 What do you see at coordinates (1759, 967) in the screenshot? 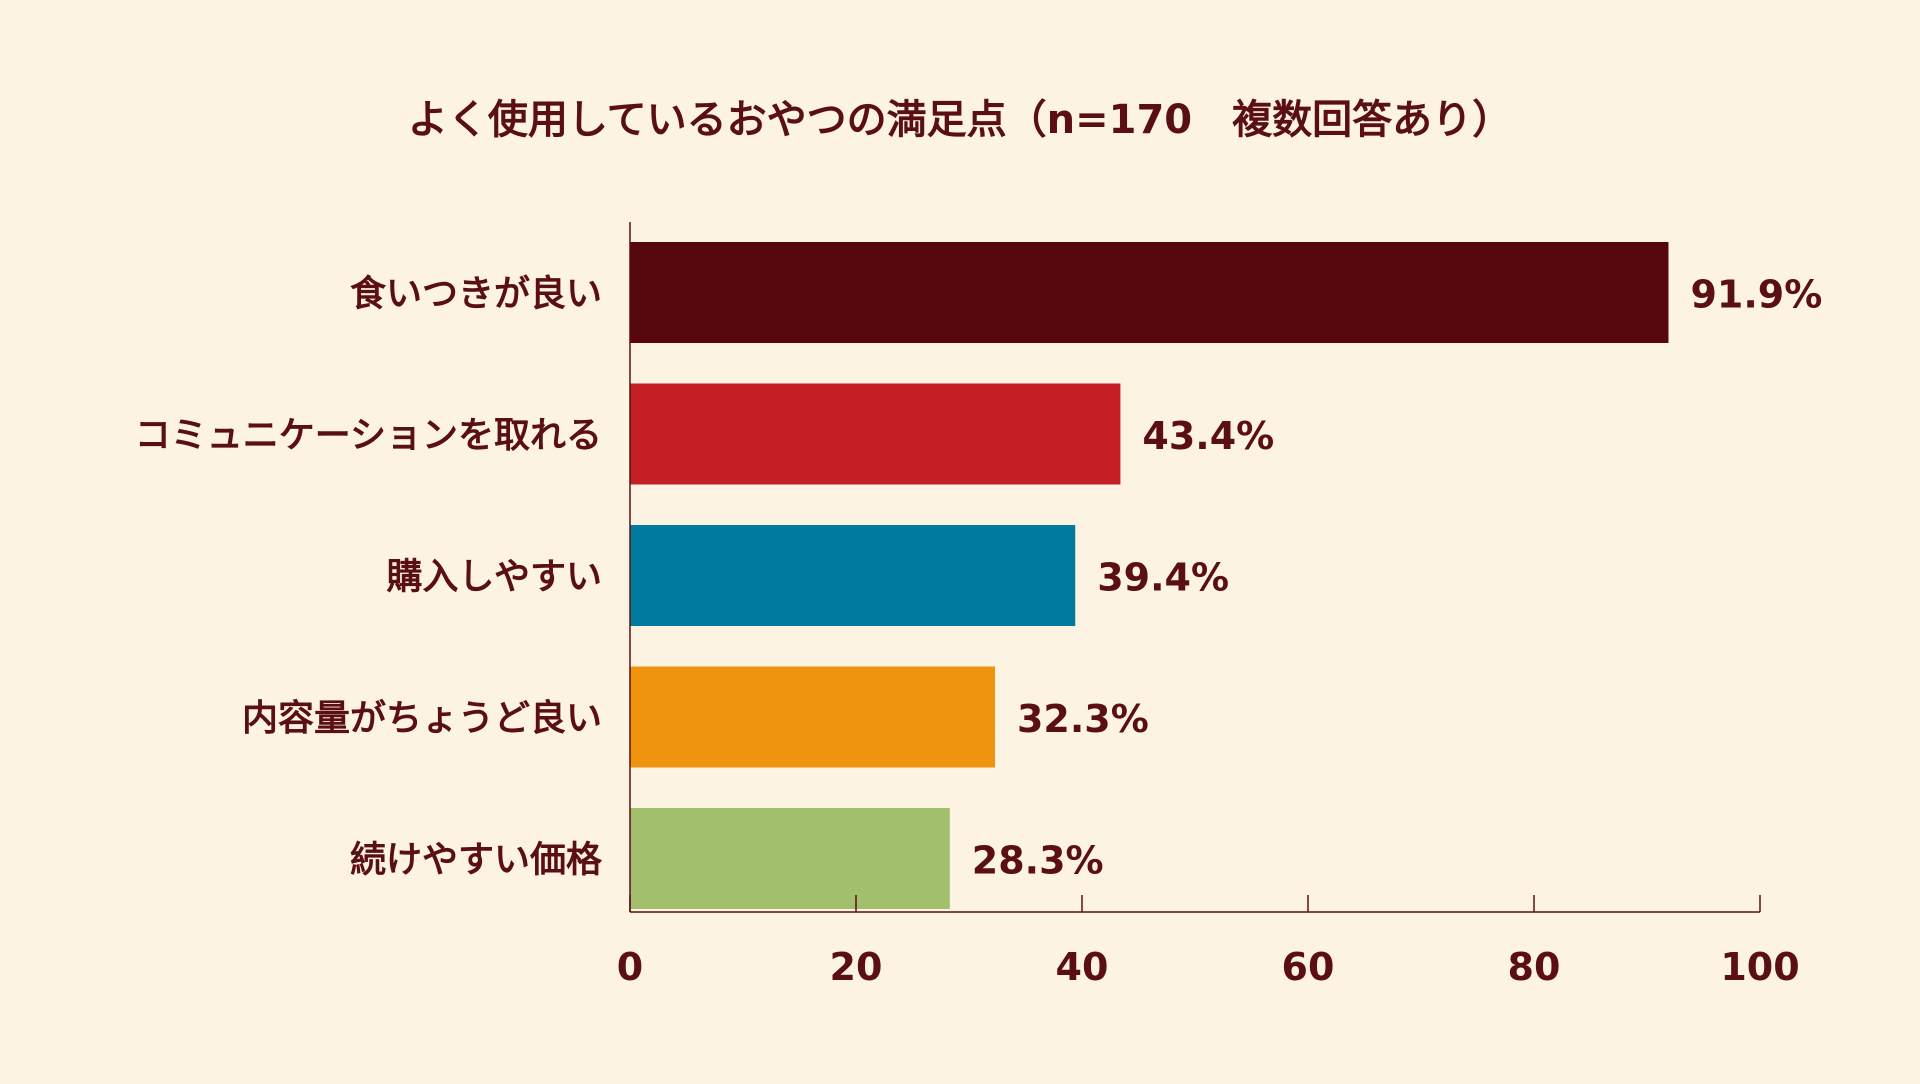
I see `x-tick-label: 100` at bounding box center [1759, 967].